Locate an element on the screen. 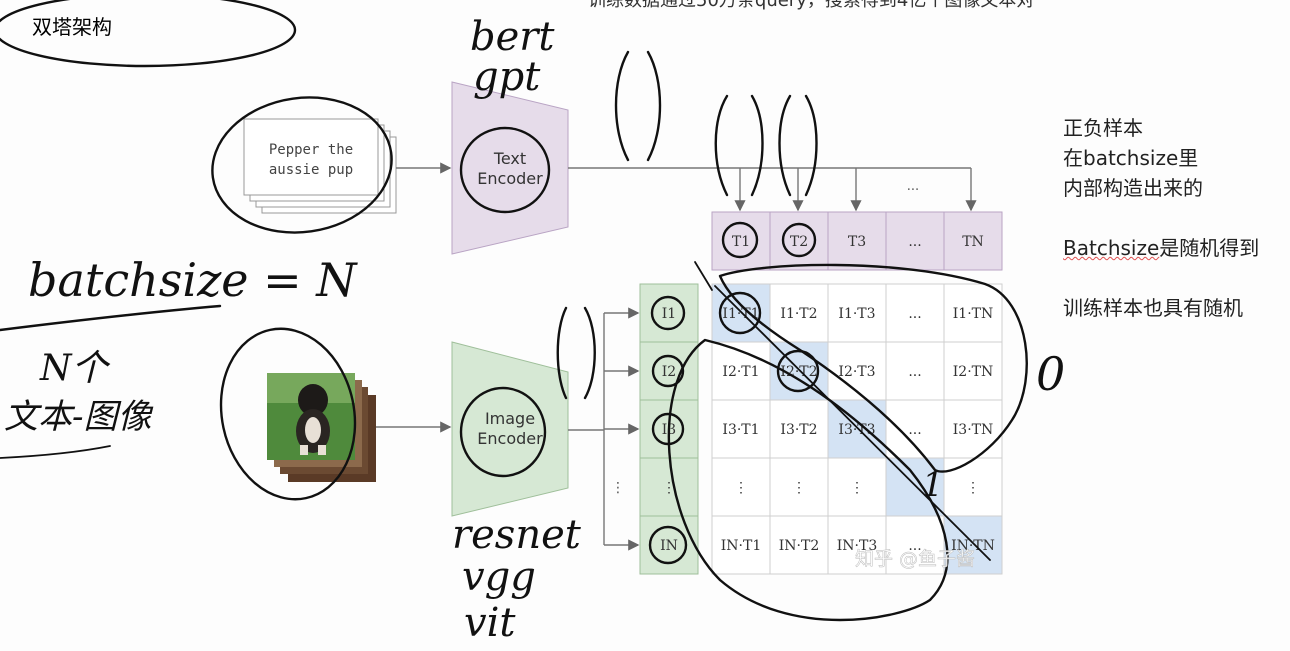  hand-n-ge: N个 is located at coordinates (75, 368).